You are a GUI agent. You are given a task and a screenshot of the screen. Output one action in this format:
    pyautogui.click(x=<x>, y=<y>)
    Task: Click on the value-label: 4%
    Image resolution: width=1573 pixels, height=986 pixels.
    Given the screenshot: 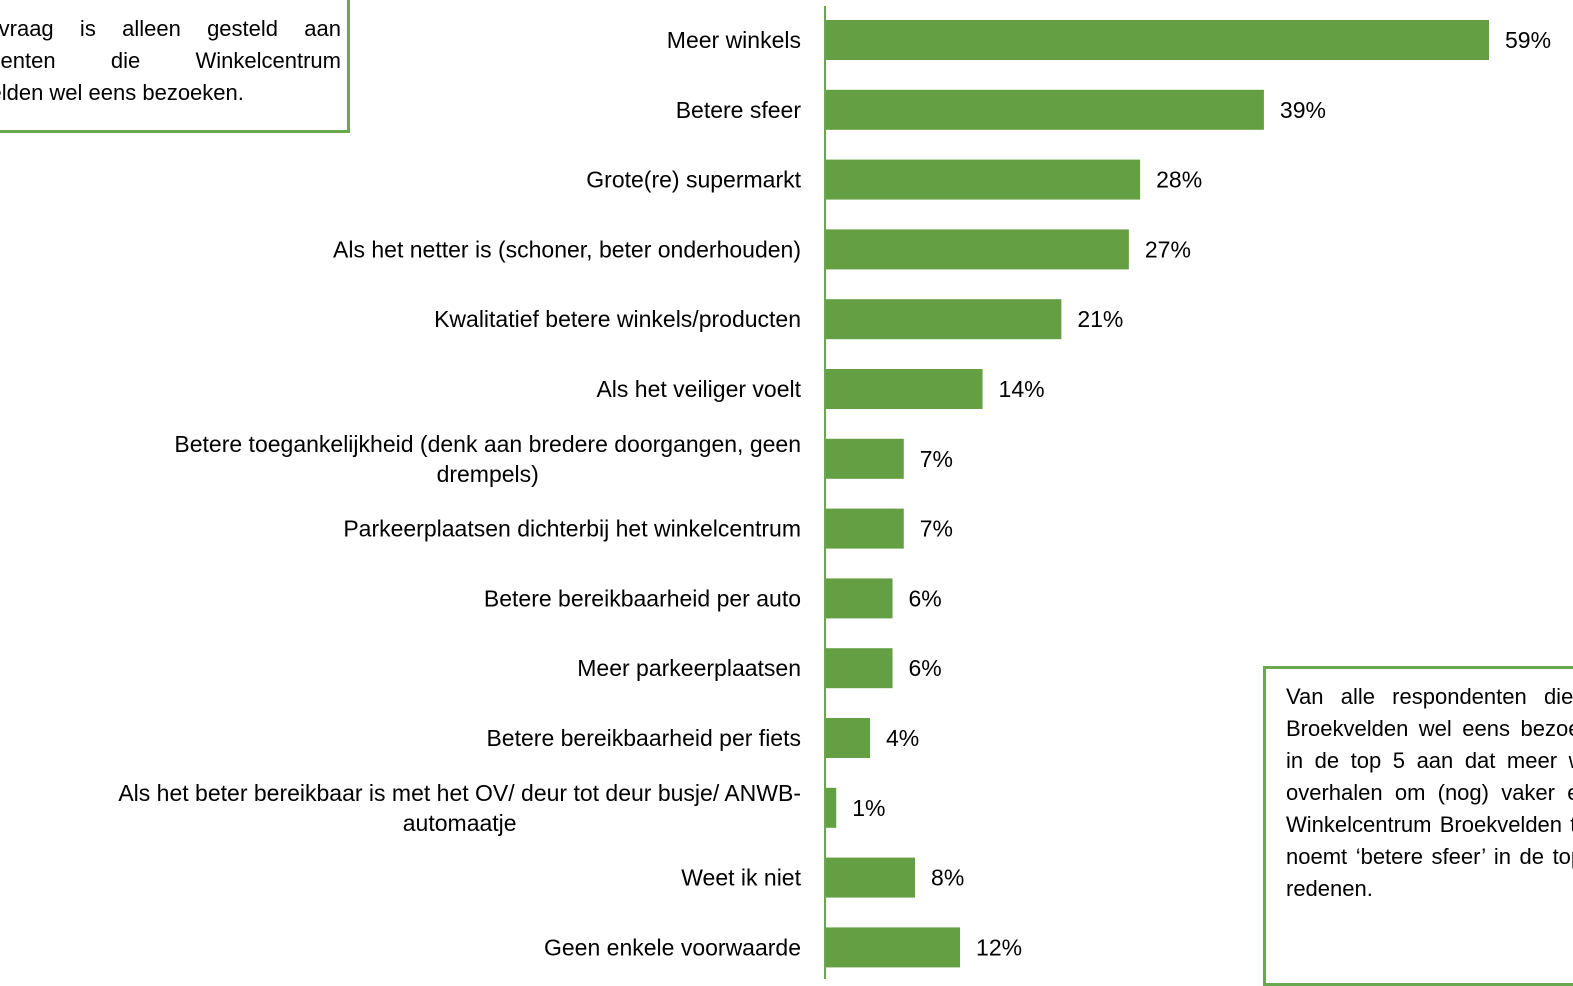 What is the action you would take?
    pyautogui.click(x=902, y=738)
    